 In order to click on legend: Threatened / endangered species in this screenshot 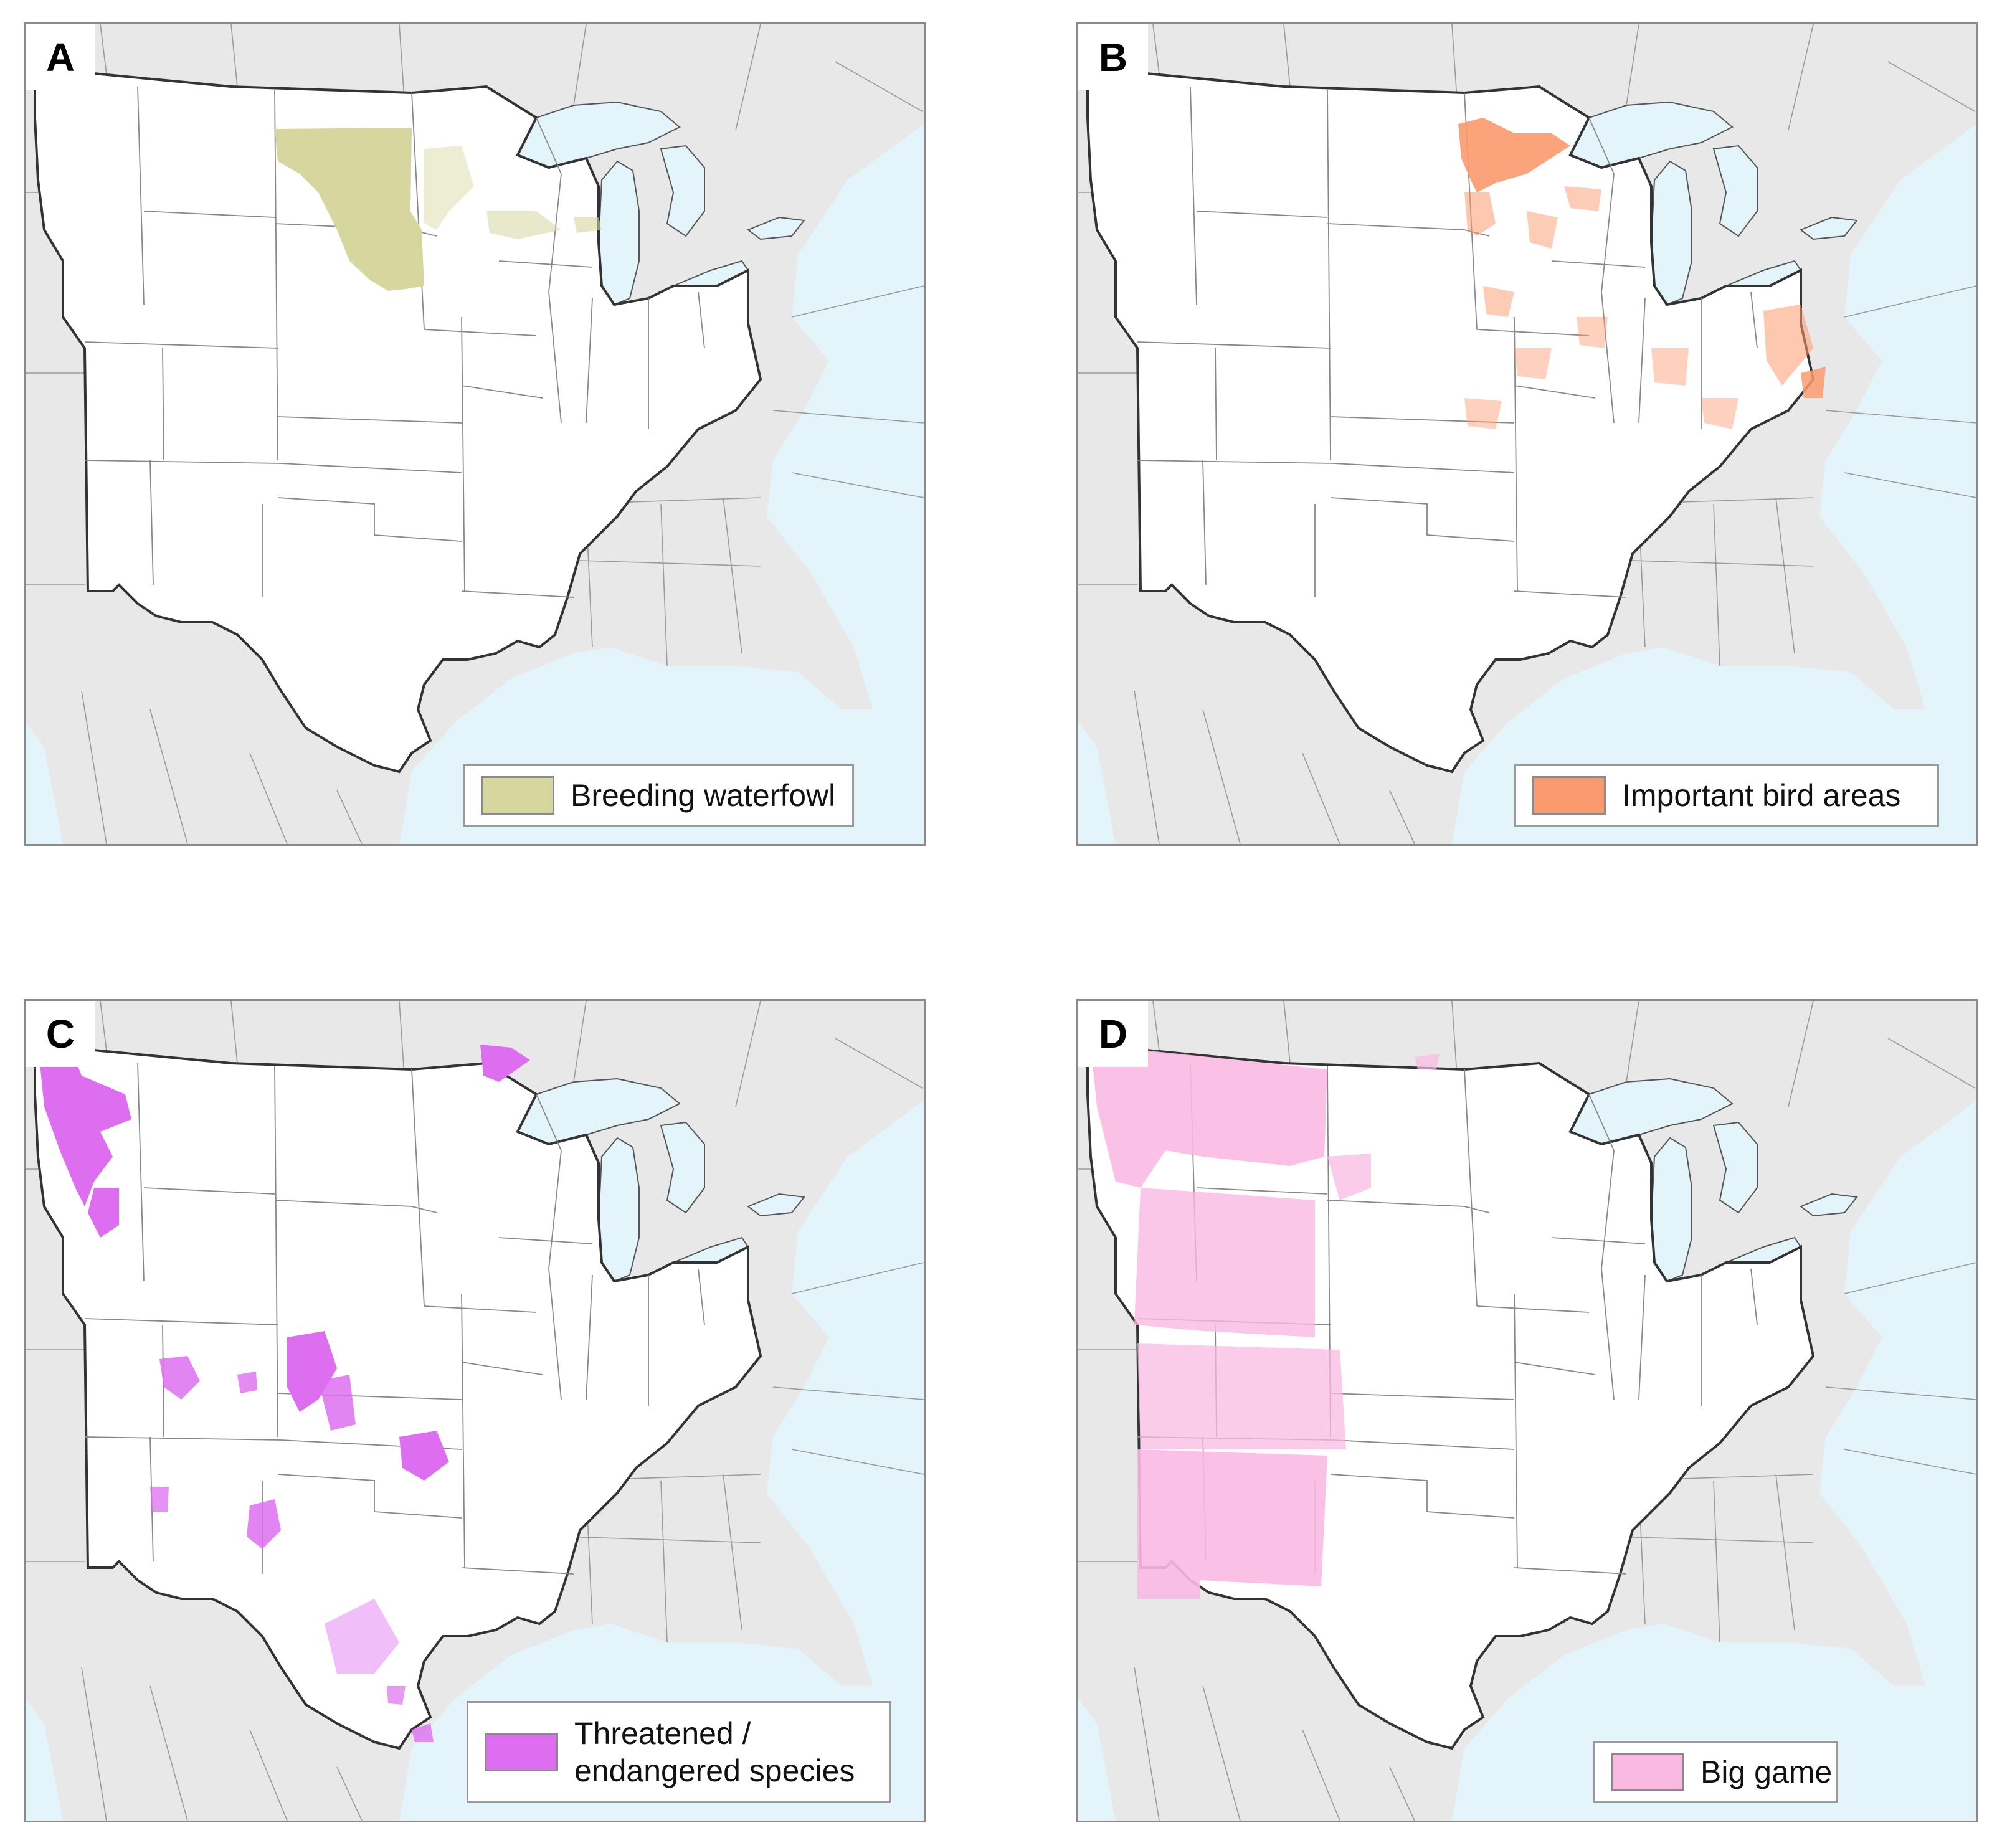, I will do `click(679, 1752)`.